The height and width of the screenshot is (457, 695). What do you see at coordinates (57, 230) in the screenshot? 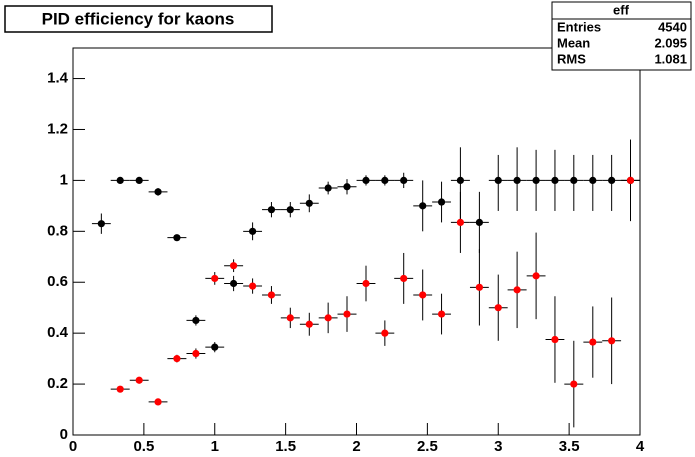
I see `y-tick-label: 0.8` at bounding box center [57, 230].